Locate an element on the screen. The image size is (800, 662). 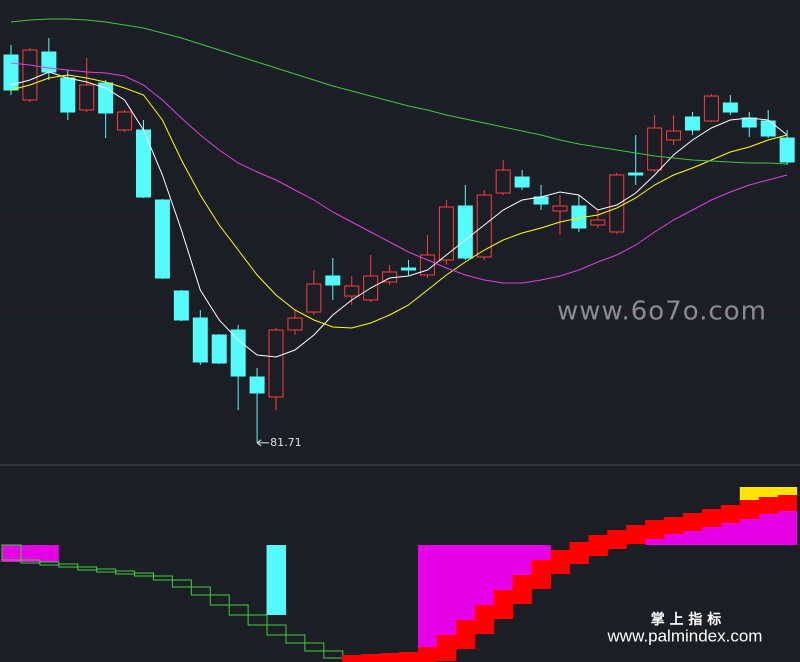
low-arrowhead is located at coordinates (259, 443).